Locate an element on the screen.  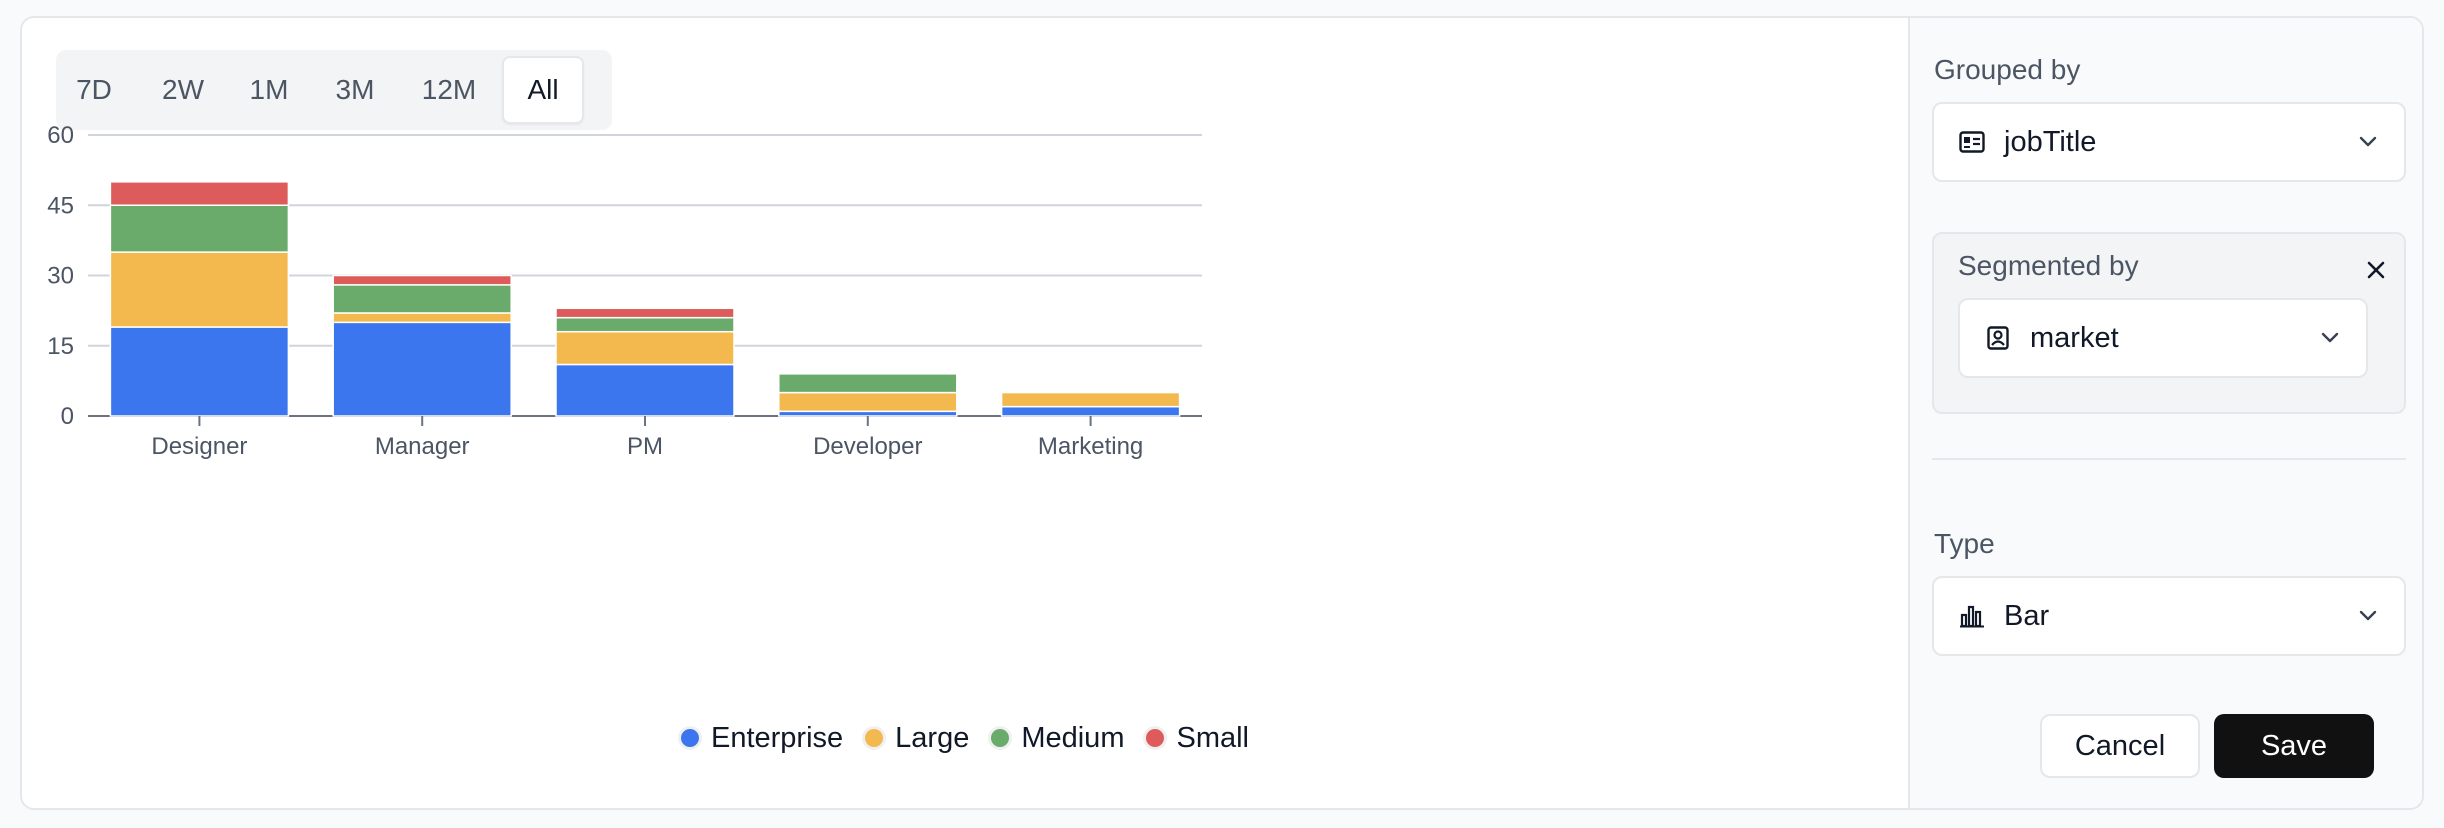
save-button: Save is located at coordinates (2294, 746).